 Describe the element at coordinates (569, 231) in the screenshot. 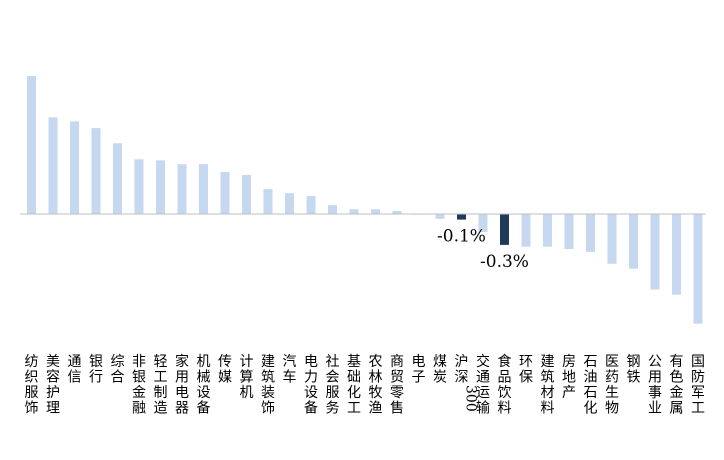

I see `bar-房地产` at that location.